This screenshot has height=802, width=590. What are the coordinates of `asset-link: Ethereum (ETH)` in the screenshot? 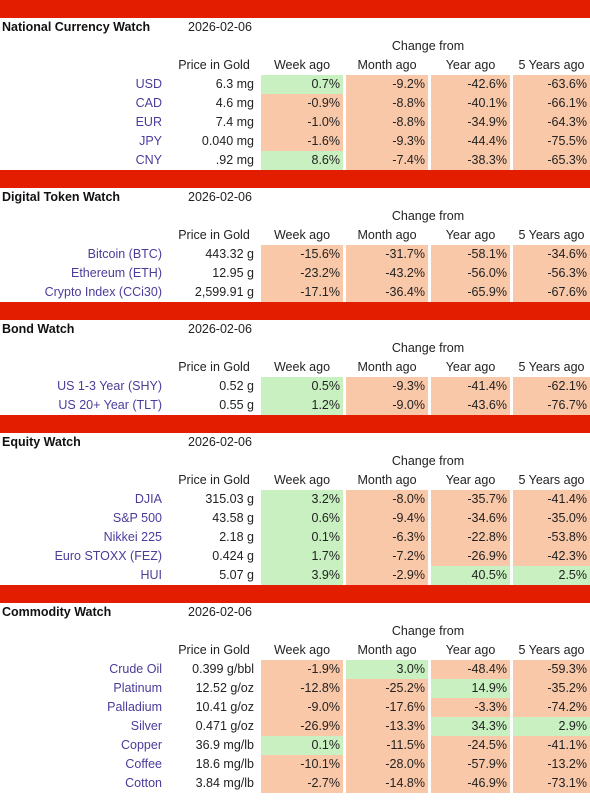 It's located at (116, 273).